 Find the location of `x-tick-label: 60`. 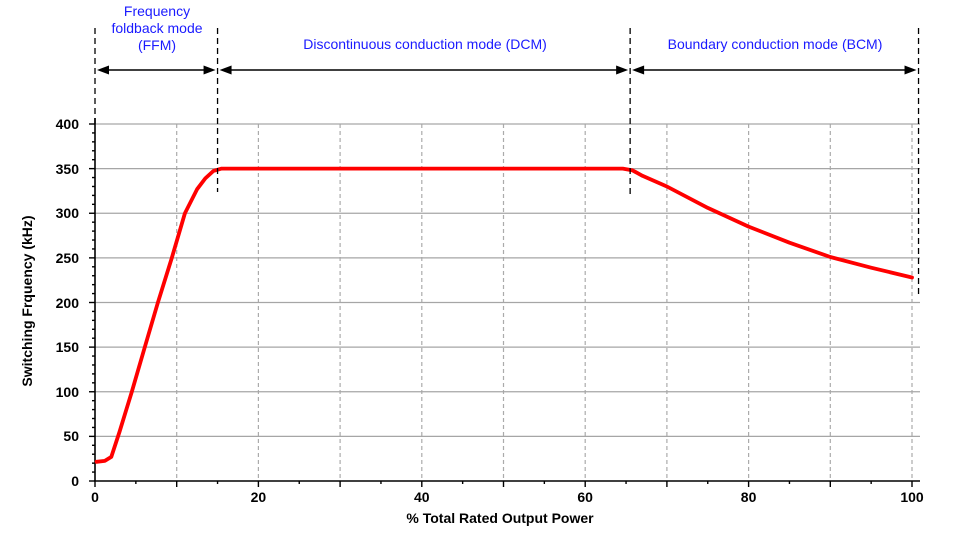

x-tick-label: 60 is located at coordinates (585, 497).